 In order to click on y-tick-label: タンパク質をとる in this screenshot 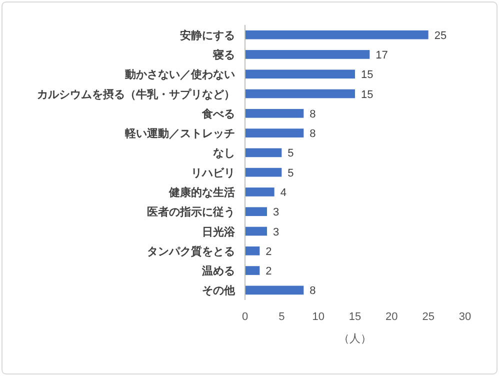, I will do `click(191, 251)`.